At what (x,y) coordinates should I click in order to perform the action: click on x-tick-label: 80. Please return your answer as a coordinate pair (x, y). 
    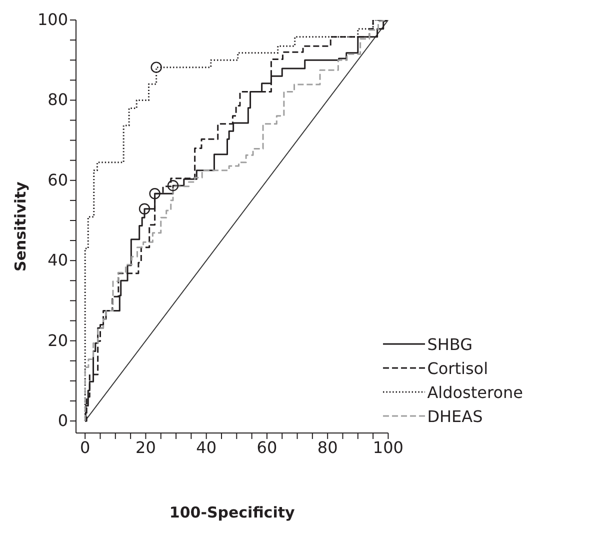
    Looking at the image, I should click on (327, 447).